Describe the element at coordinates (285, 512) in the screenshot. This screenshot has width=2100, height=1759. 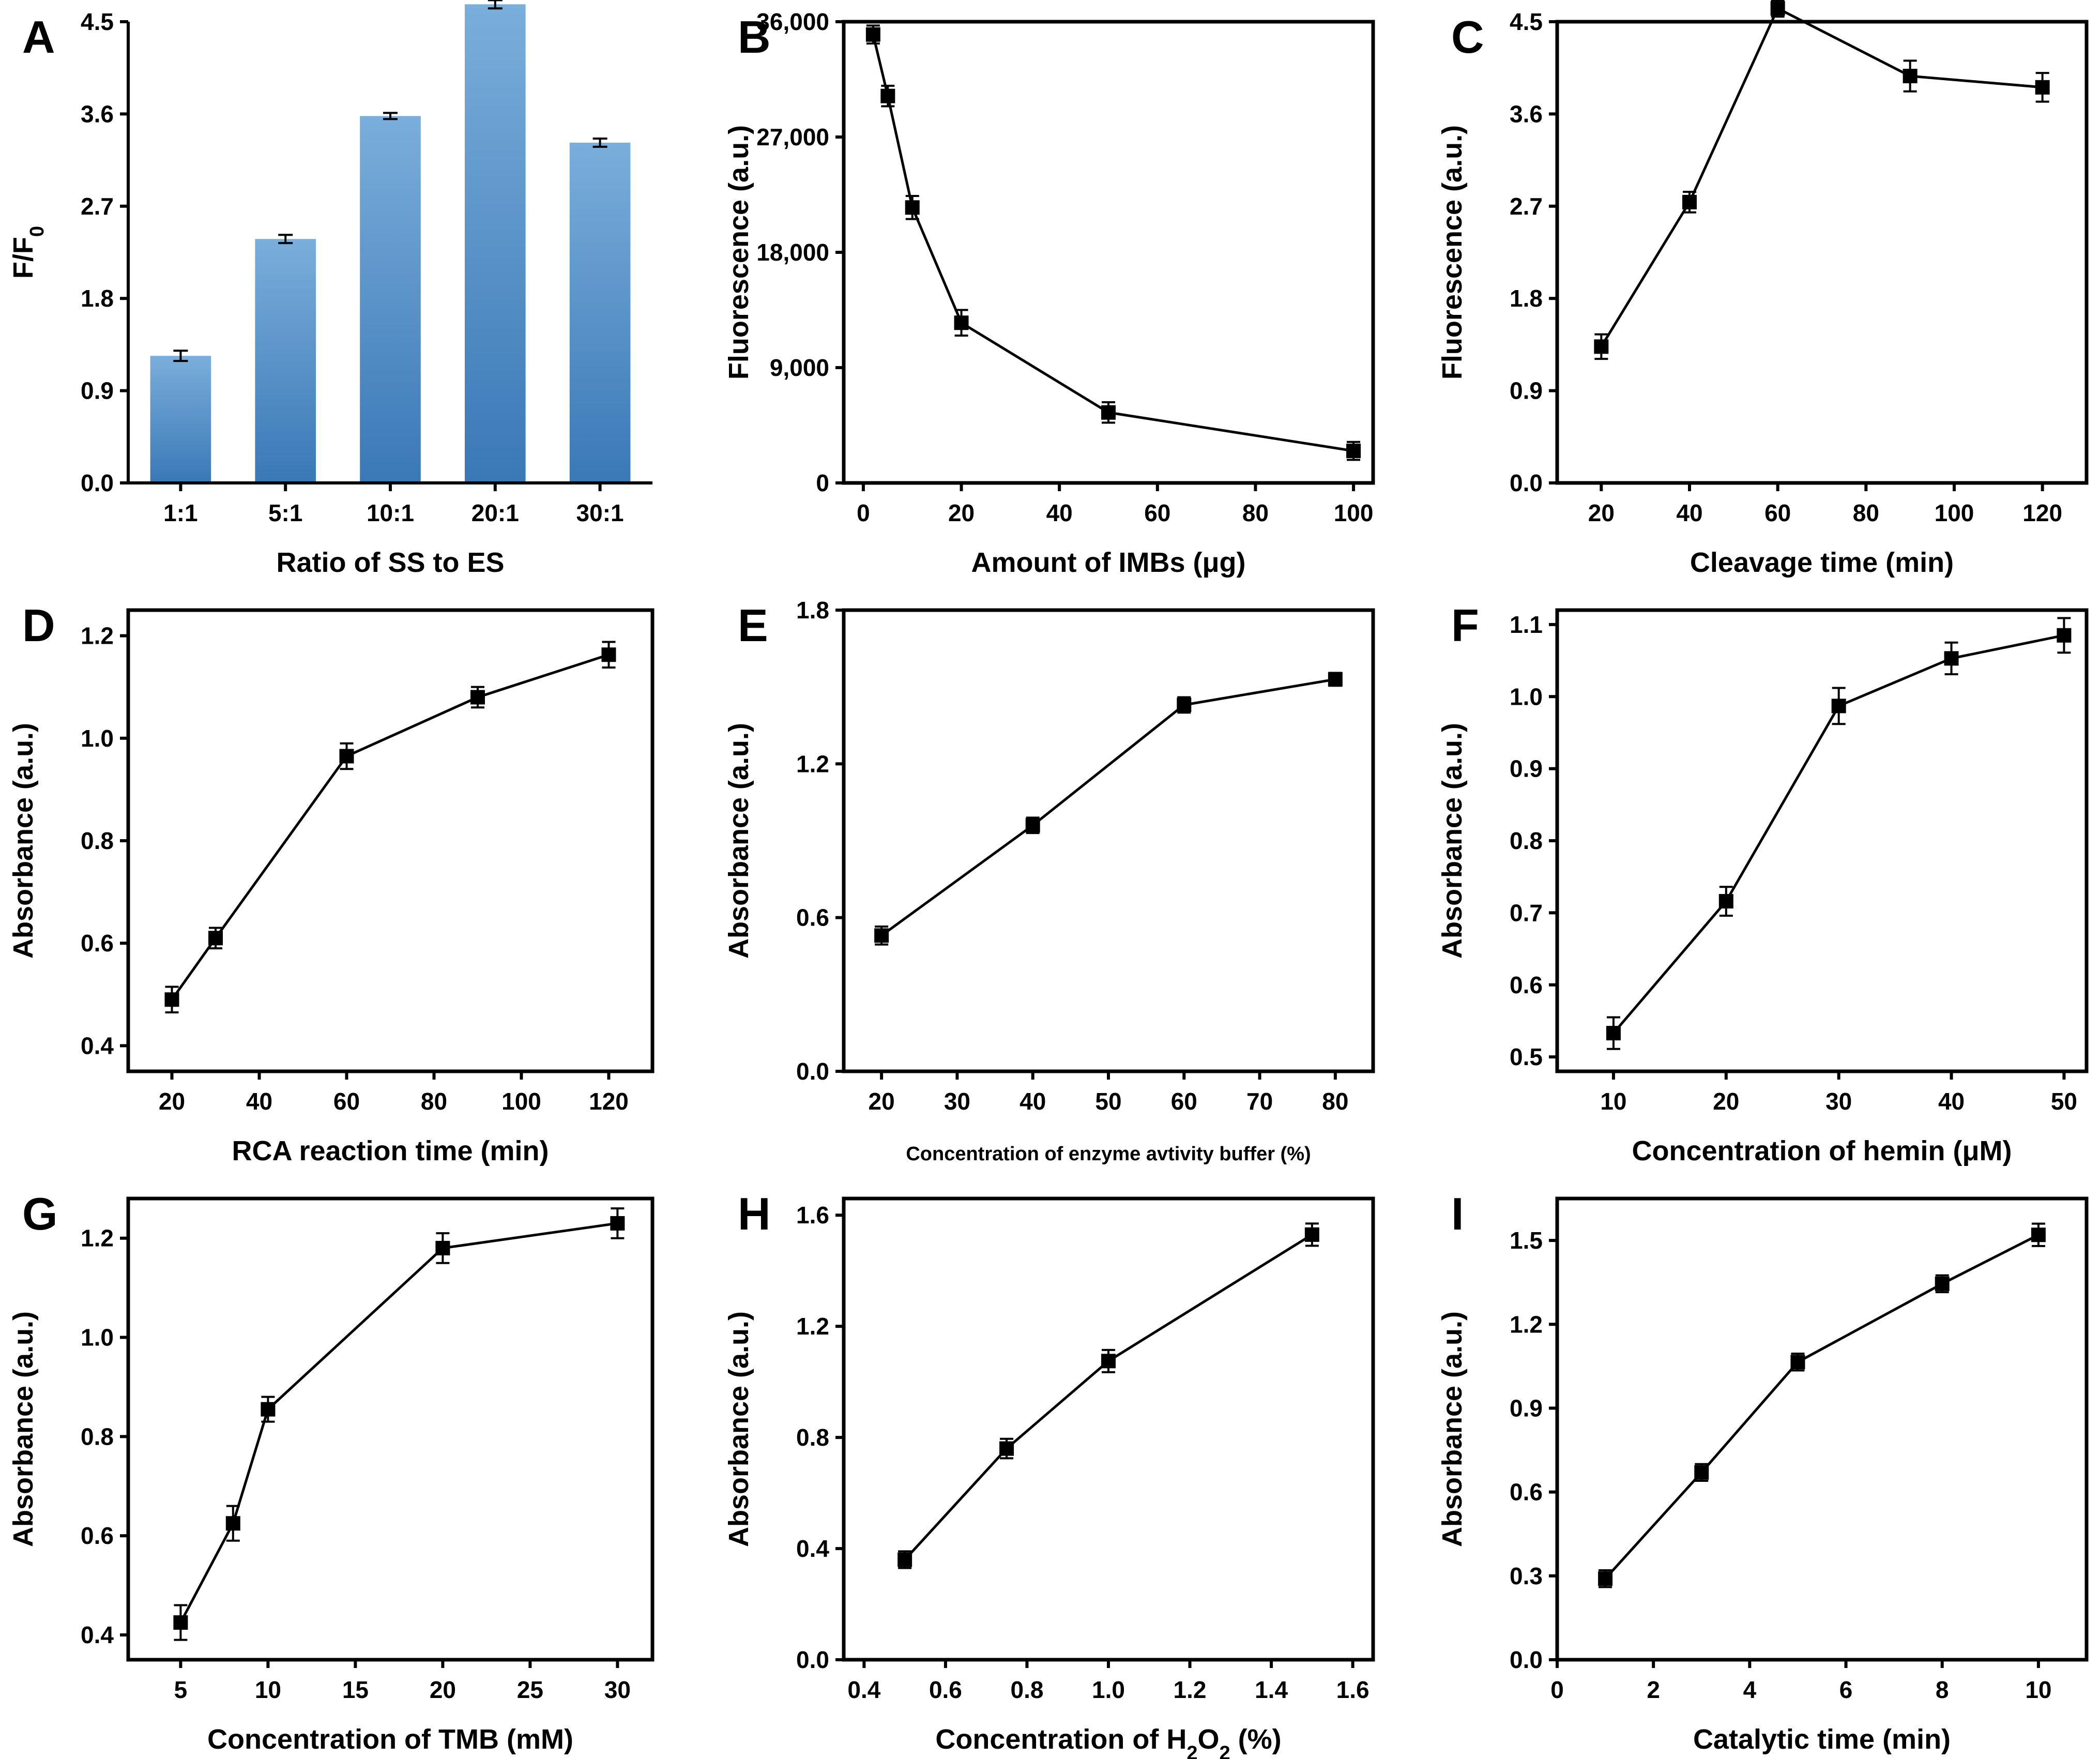
I see `x-tick-label: 5:1` at that location.